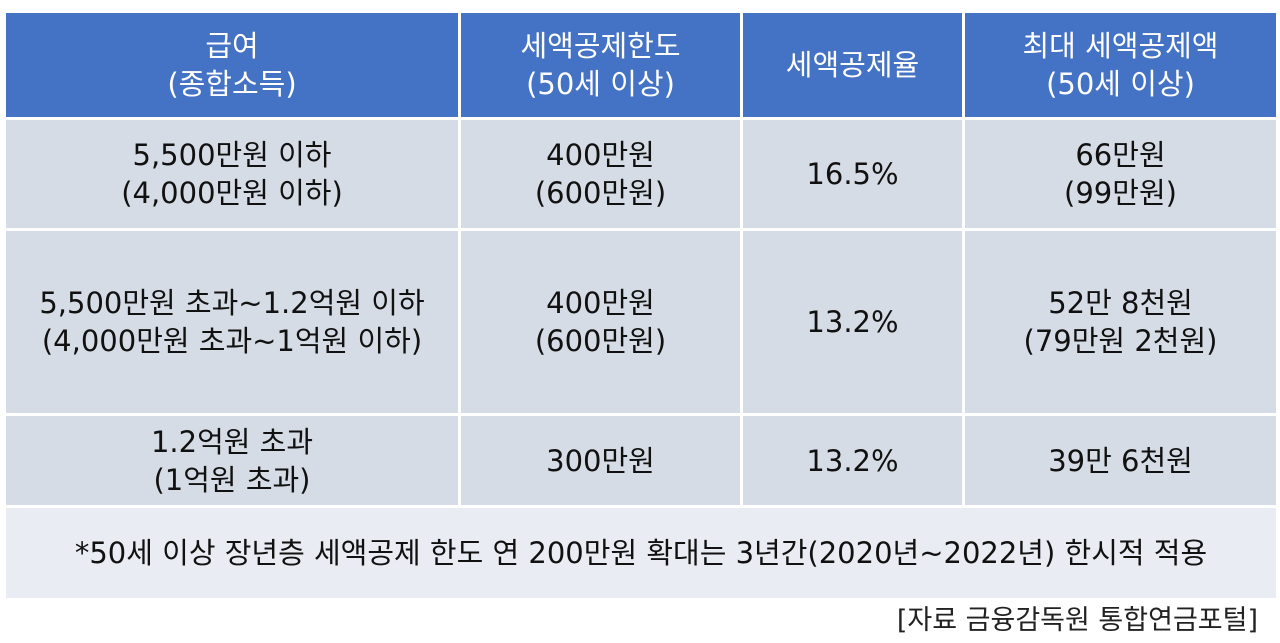 The width and height of the screenshot is (1280, 643). I want to click on header-rate: 세액공제율, so click(852, 65).